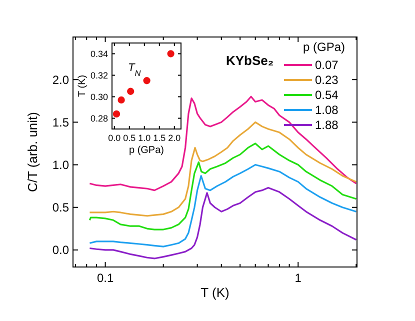 The height and width of the screenshot is (321, 415). Describe the element at coordinates (324, 47) in the screenshot. I see `legend-title: p (GPa)` at that location.